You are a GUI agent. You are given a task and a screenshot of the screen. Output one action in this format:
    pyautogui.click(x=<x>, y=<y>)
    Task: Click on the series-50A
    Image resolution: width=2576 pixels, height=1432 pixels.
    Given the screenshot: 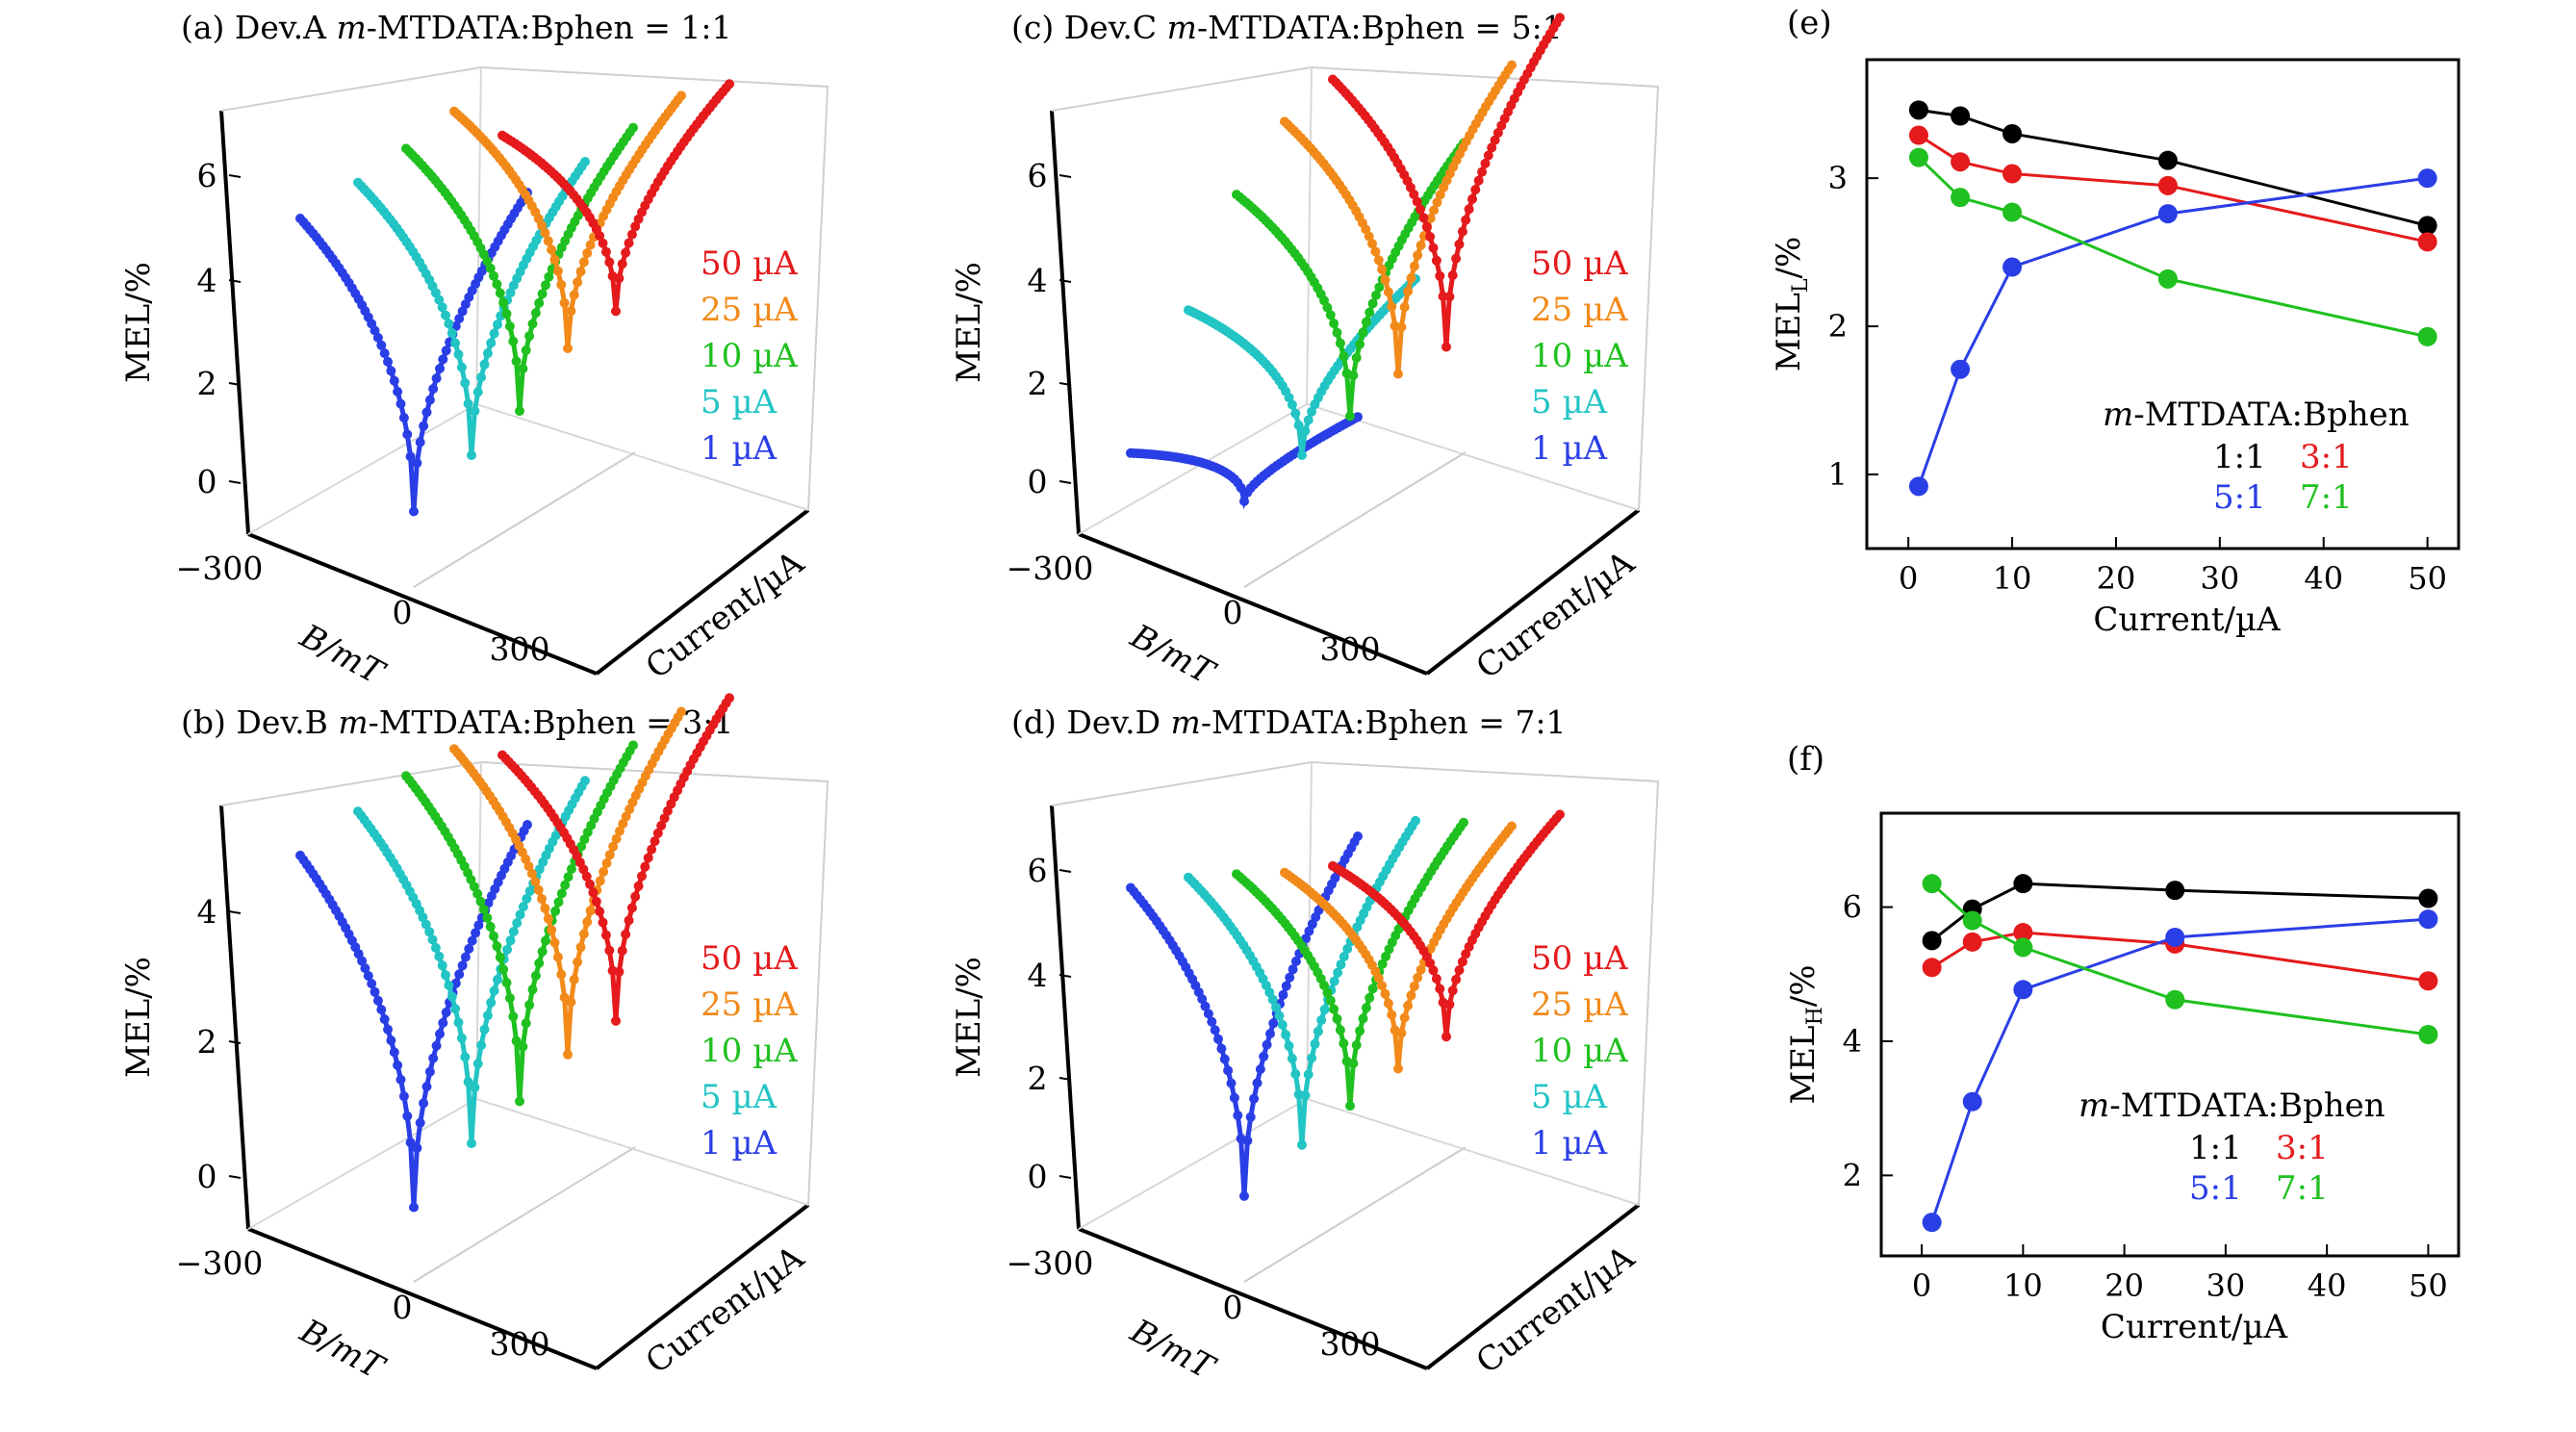 What is the action you would take?
    pyautogui.click(x=615, y=198)
    